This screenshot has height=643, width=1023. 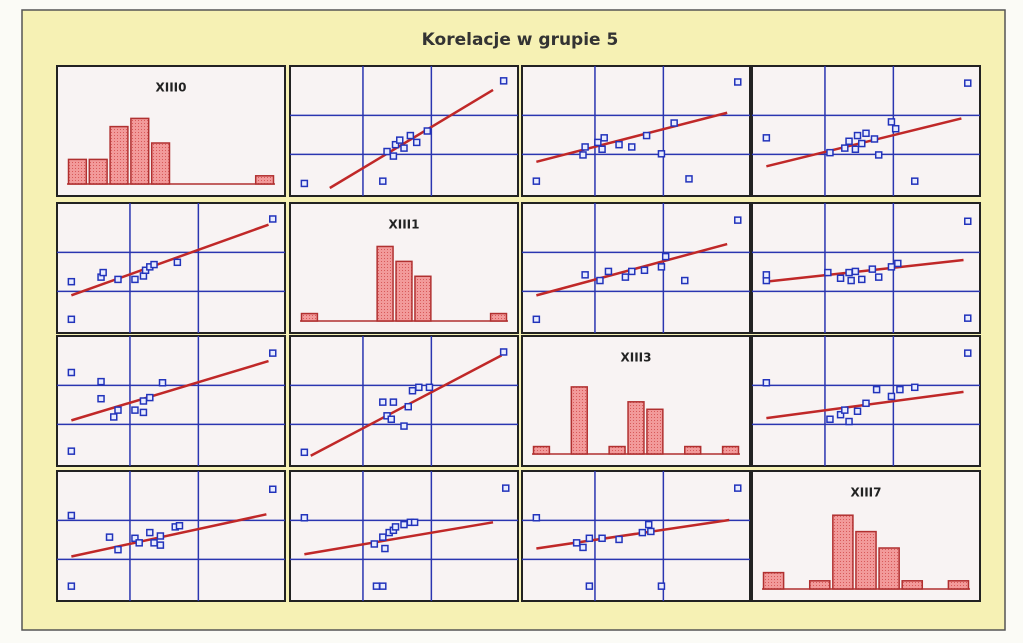 What do you see at coordinates (404, 225) in the screenshot?
I see `histogram-title: XIII1` at bounding box center [404, 225].